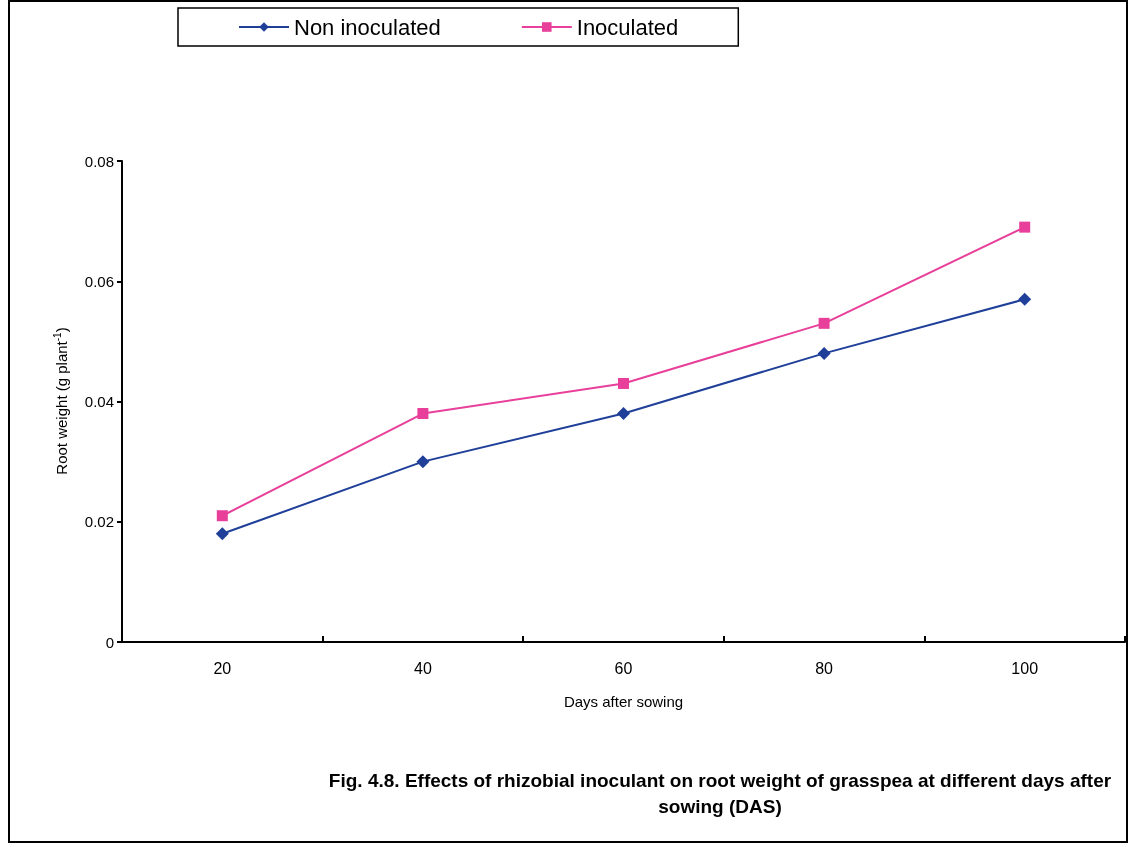 The height and width of the screenshot is (847, 1134). Describe the element at coordinates (623, 701) in the screenshot. I see `x-axis-title: Days after sowing` at that location.